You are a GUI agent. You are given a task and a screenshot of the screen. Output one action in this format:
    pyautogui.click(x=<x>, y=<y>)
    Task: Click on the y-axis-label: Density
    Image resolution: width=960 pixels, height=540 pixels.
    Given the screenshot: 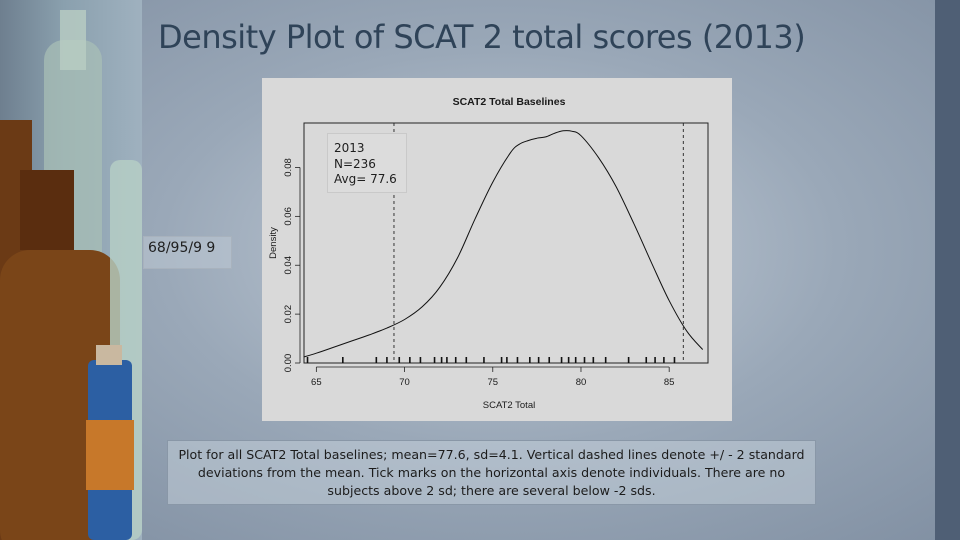 What is the action you would take?
    pyautogui.click(x=273, y=243)
    